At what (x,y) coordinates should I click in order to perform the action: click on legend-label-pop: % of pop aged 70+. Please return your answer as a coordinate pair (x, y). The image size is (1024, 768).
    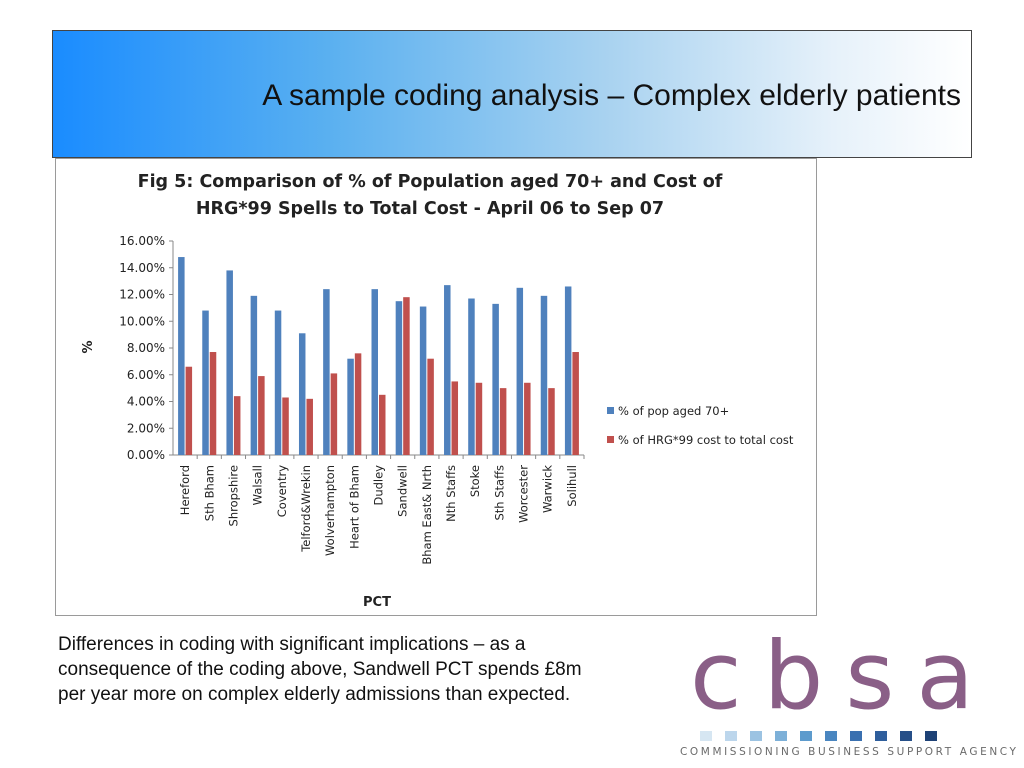
    Looking at the image, I should click on (673, 411).